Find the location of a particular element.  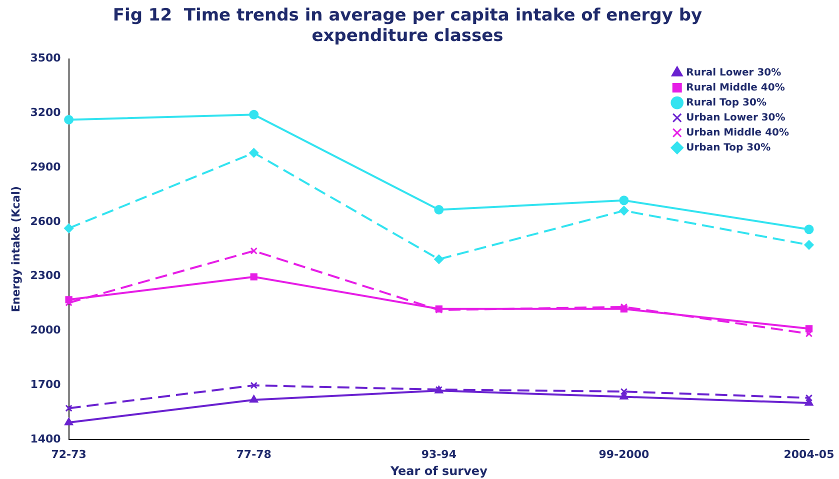

x-tick-label: 99-2000 is located at coordinates (624, 454).